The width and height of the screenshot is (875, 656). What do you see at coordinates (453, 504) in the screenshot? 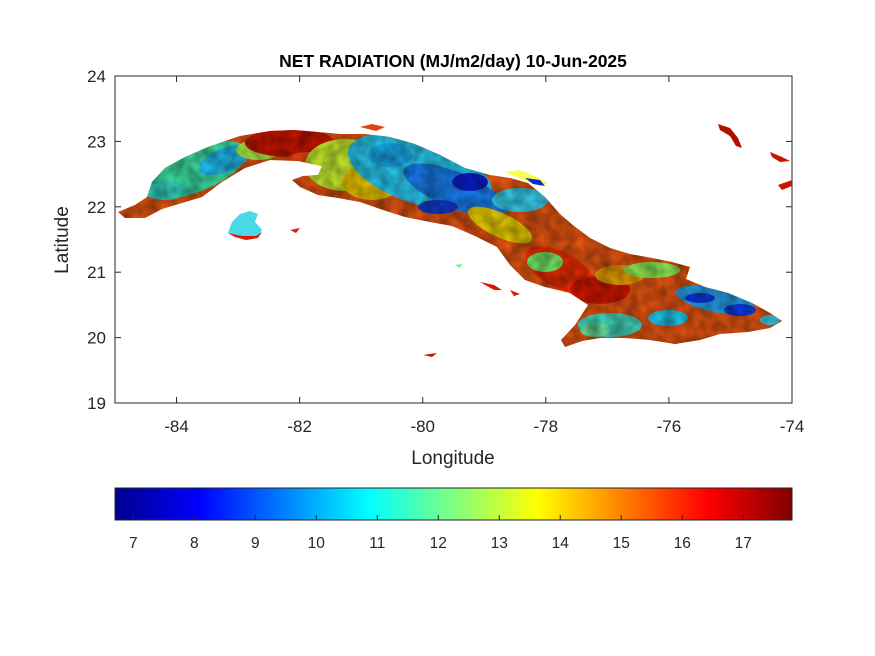
I see `colorbar-gradient` at bounding box center [453, 504].